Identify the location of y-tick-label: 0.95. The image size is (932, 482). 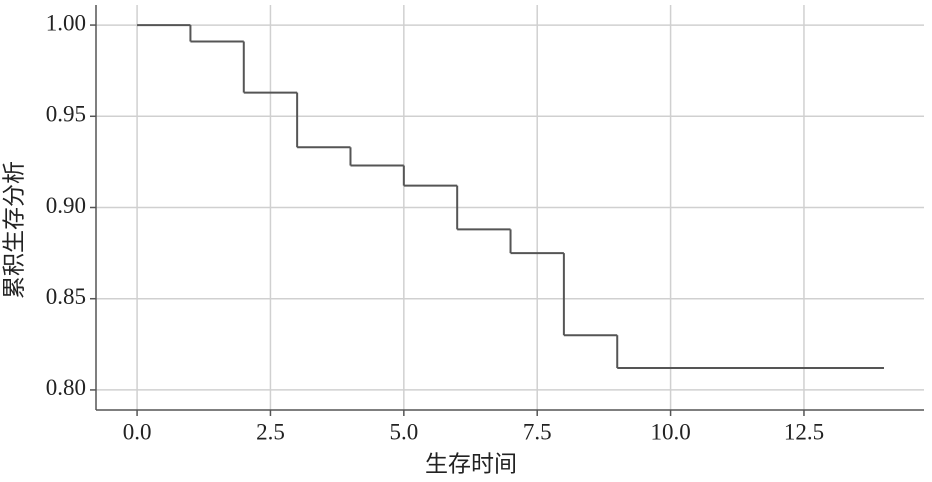
(66, 114).